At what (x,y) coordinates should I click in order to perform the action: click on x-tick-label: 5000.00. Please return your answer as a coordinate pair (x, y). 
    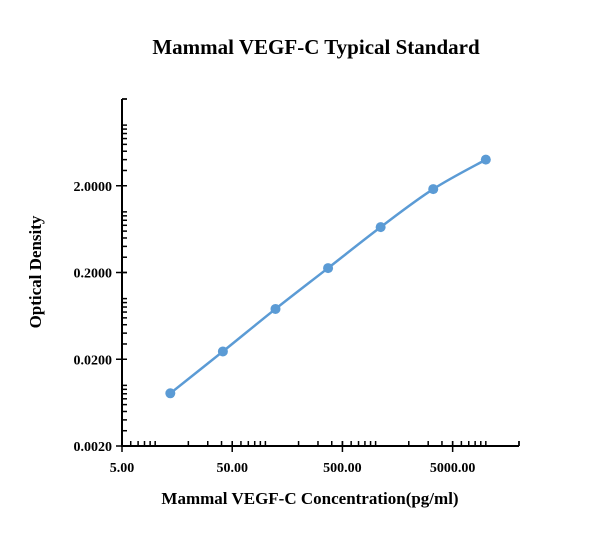
    Looking at the image, I should click on (453, 468).